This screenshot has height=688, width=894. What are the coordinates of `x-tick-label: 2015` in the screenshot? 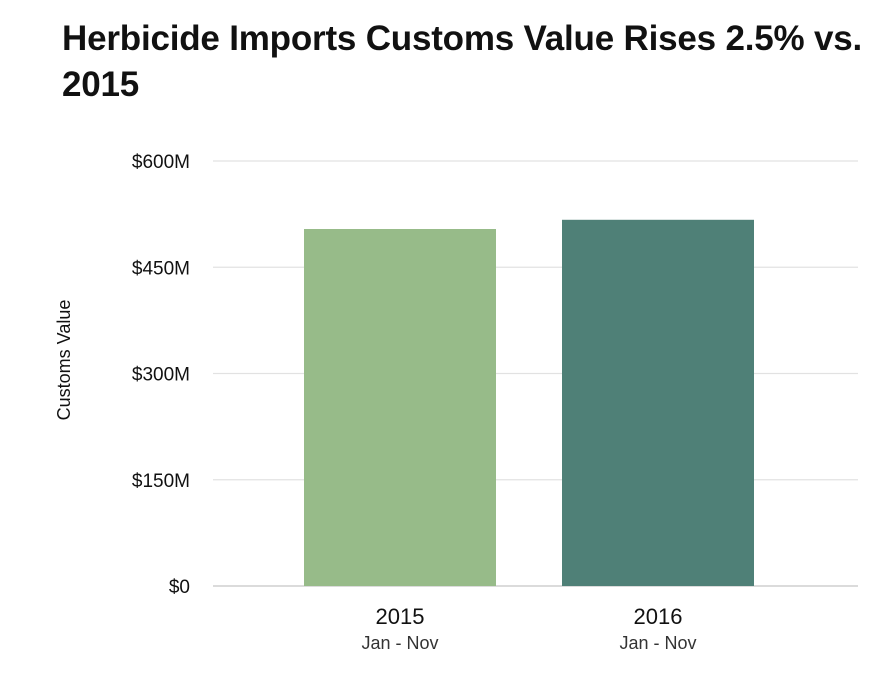 It's located at (400, 616).